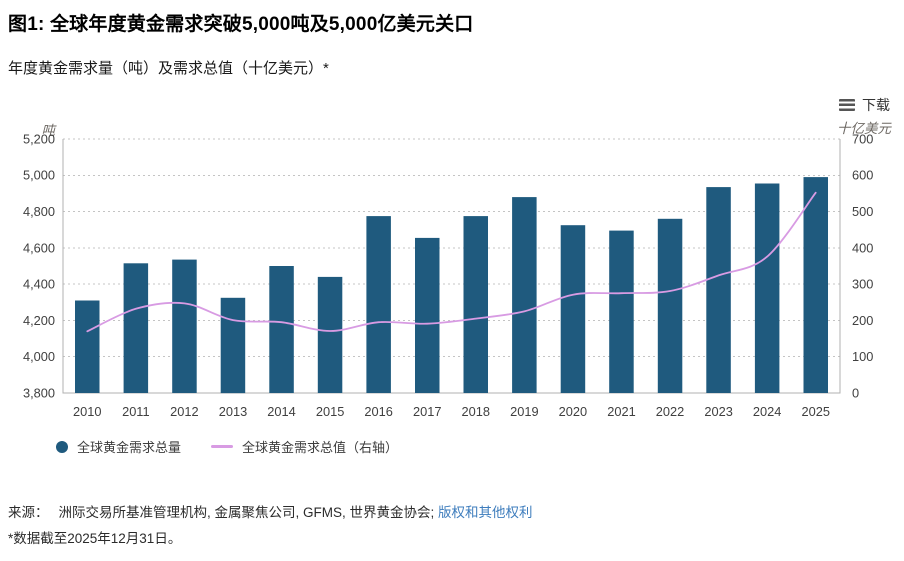 This screenshot has height=561, width=904. What do you see at coordinates (246, 512) in the screenshot?
I see `source-text: 洲际交易所基准管理机构, 金属聚焦公司, GFMS, 世界黄金协会;` at bounding box center [246, 512].